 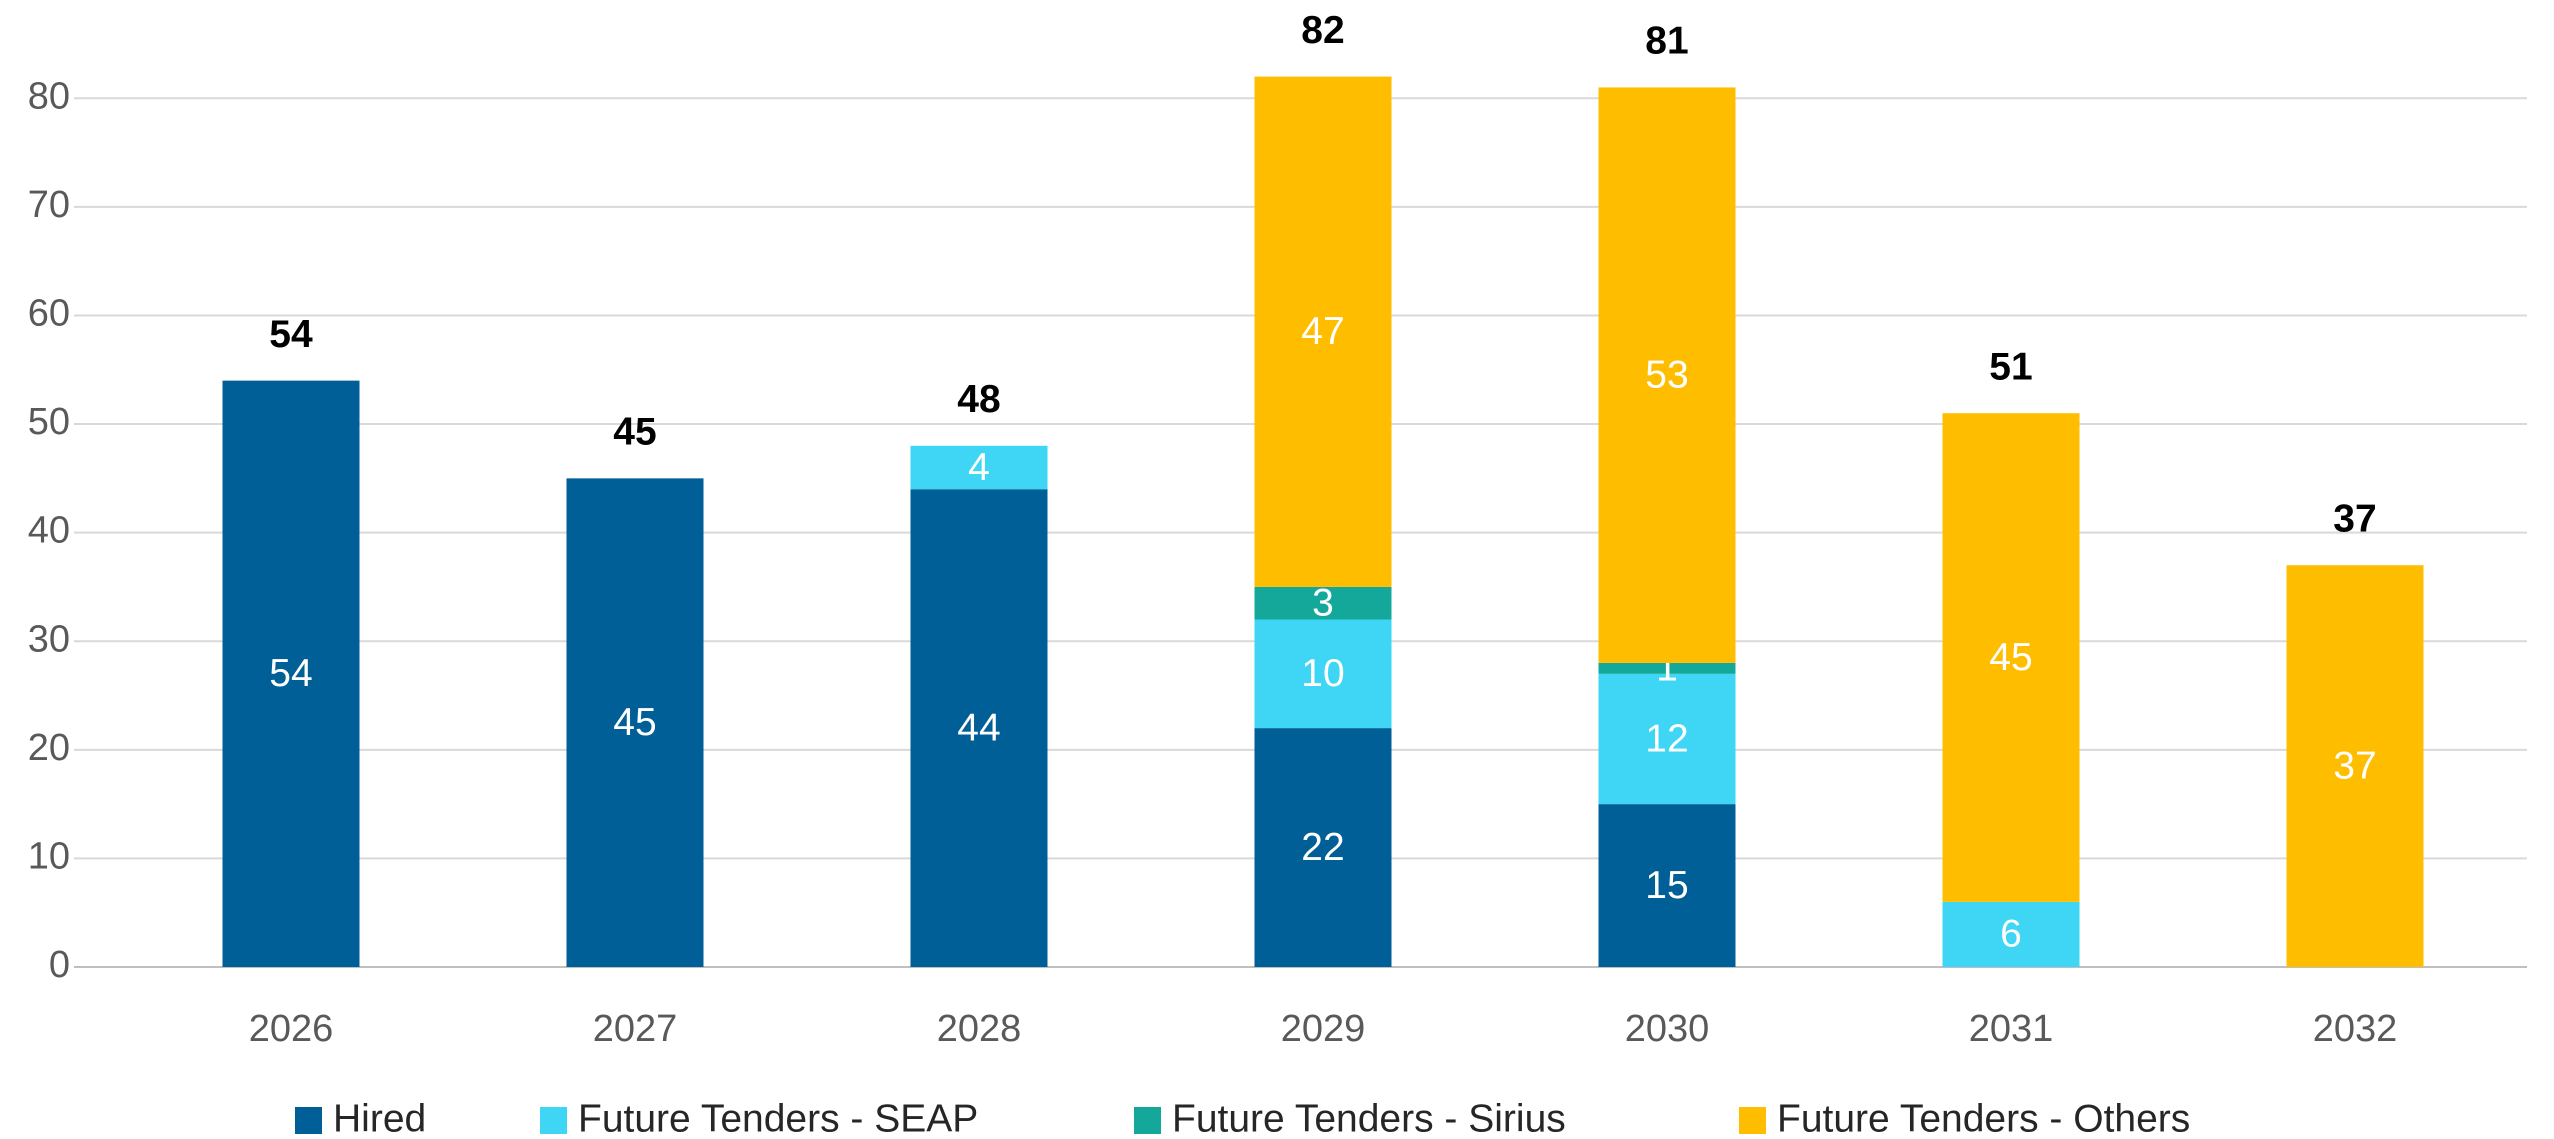 What do you see at coordinates (49, 531) in the screenshot?
I see `y-tick-label: 40` at bounding box center [49, 531].